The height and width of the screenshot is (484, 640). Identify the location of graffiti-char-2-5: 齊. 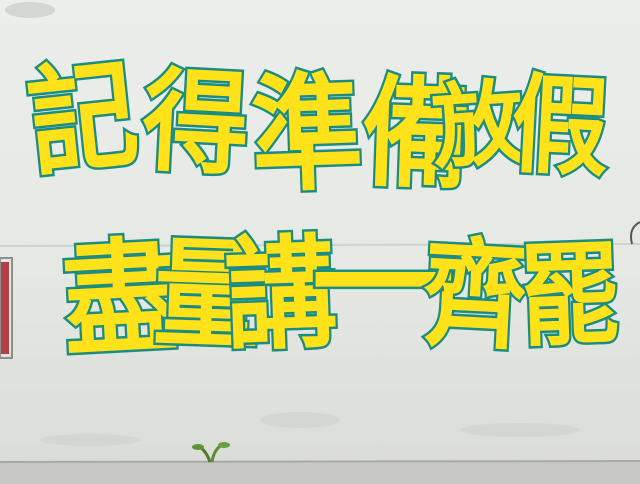
(475, 295).